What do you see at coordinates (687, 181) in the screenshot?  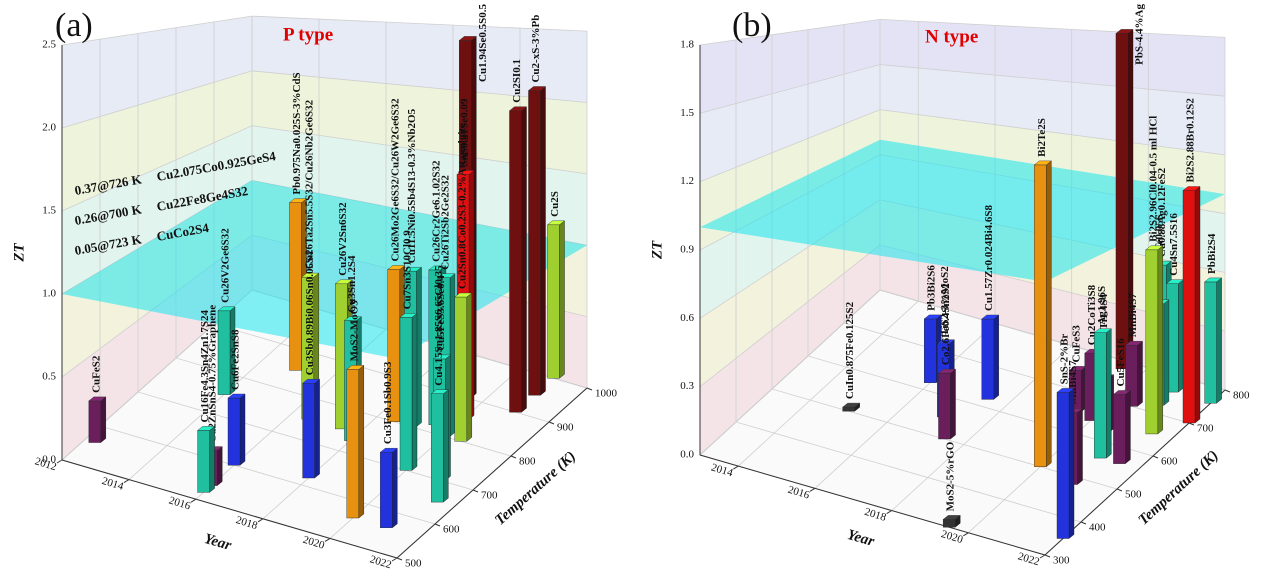 I see `z-tick-label: 1.2` at bounding box center [687, 181].